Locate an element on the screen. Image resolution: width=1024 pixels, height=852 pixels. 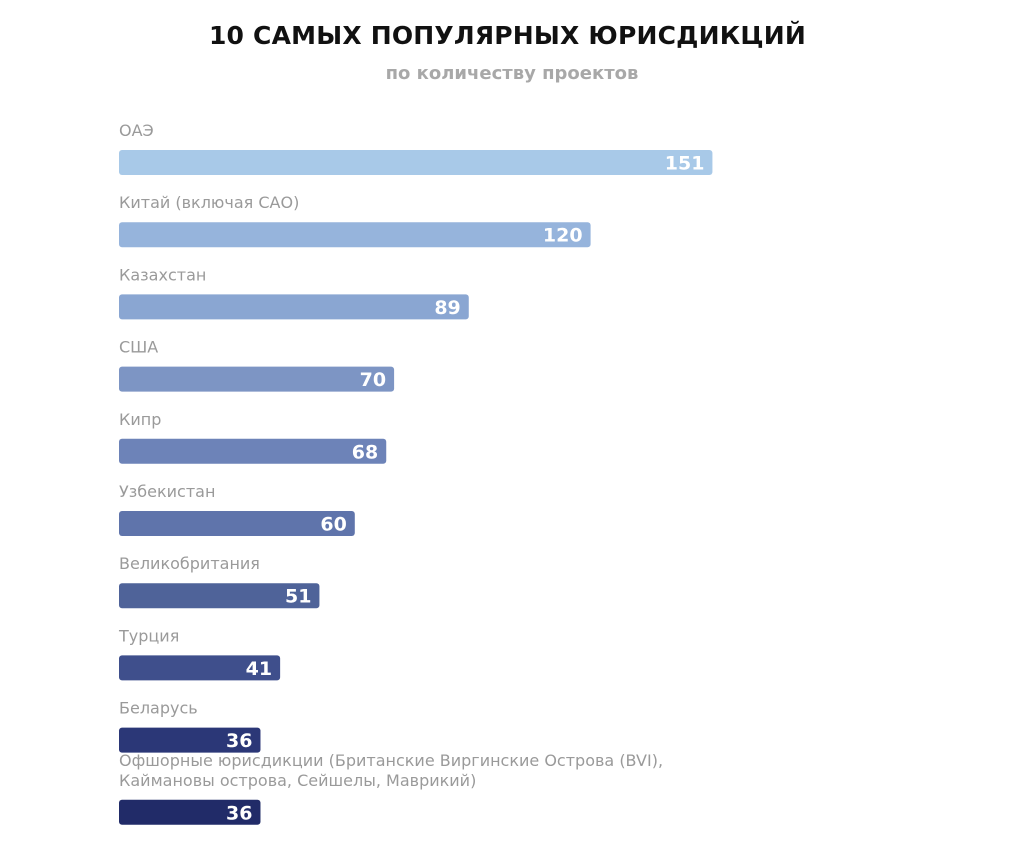
category-label: Беларусь is located at coordinates (158, 708).